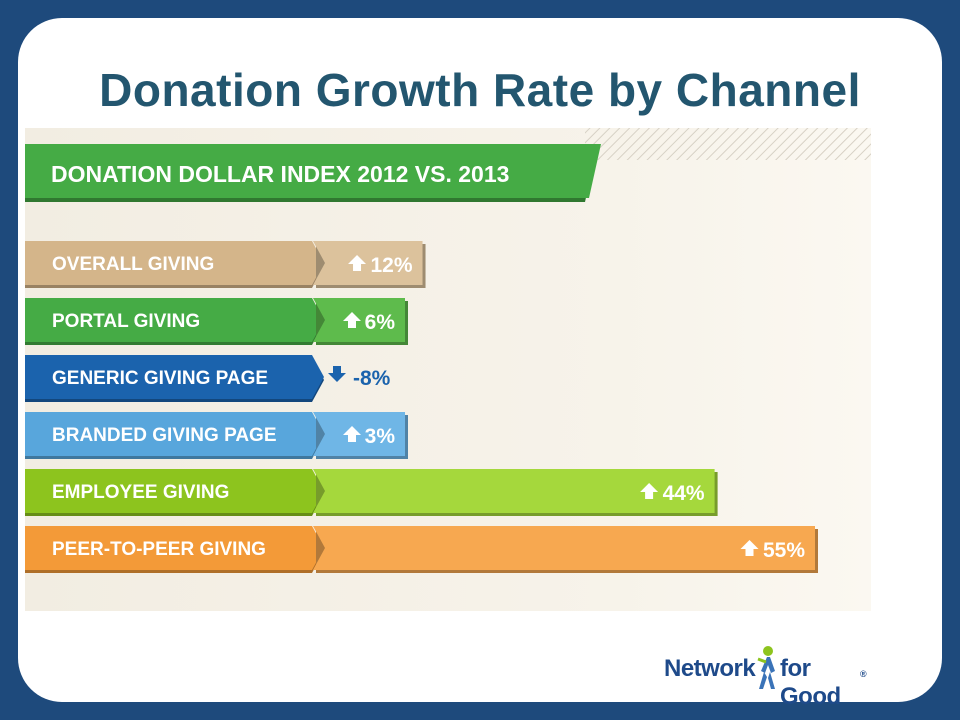  I want to click on value-label: 12%, so click(391, 265).